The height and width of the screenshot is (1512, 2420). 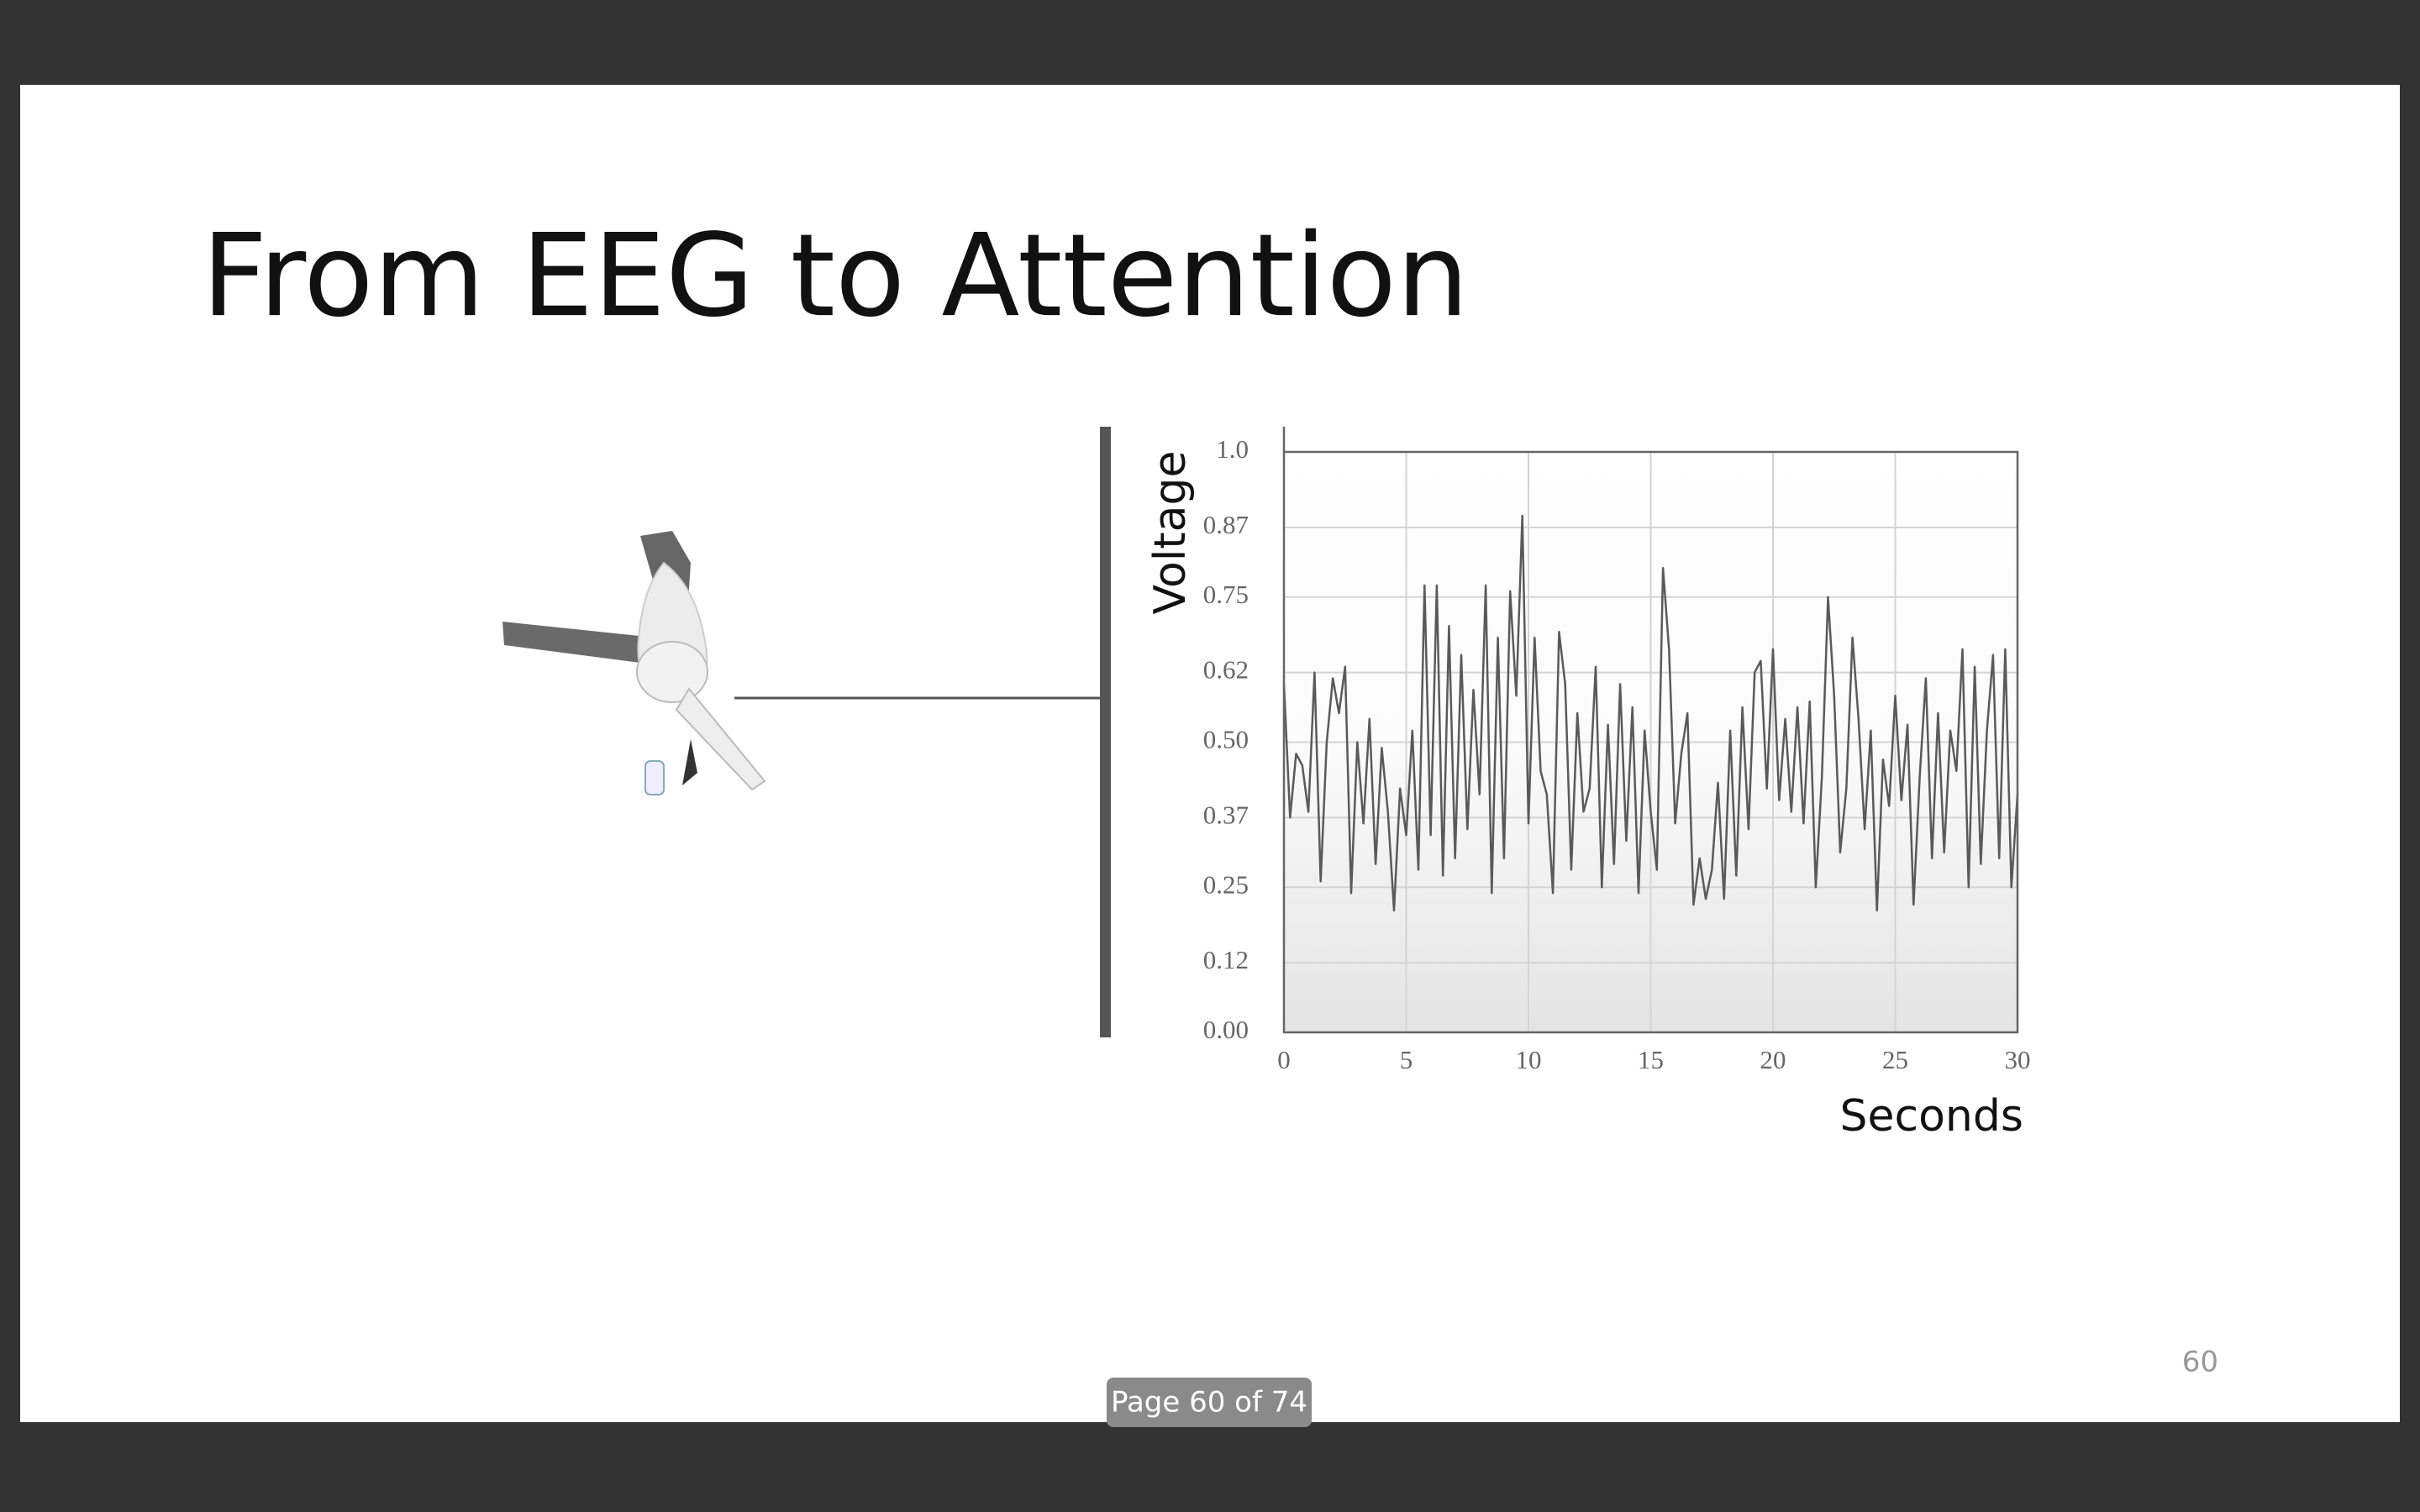 I want to click on x-tick-label: 0, so click(x=1284, y=1059).